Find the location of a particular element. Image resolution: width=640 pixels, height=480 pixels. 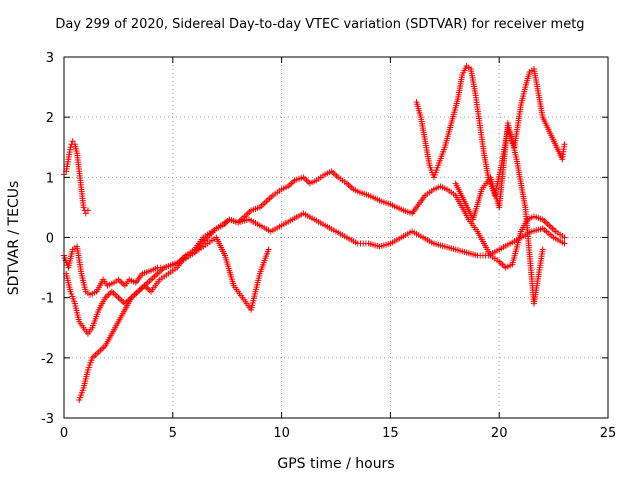

x-axis-label: GPS time / hours is located at coordinates (336, 464).